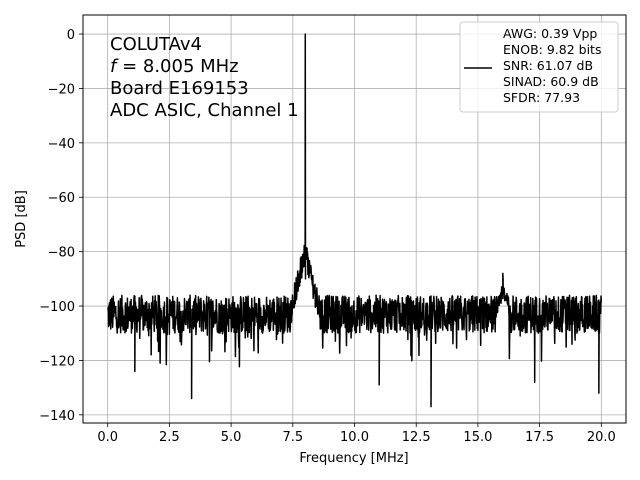 This screenshot has width=640, height=480. Describe the element at coordinates (292, 437) in the screenshot. I see `x-tick-label: 7.5` at that location.